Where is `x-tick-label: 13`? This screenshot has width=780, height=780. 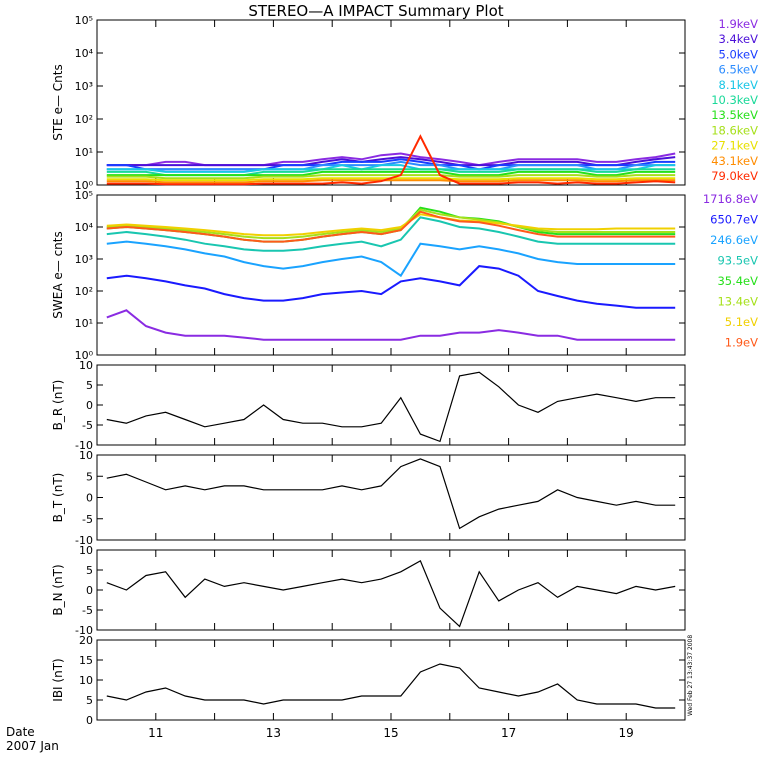 x-tick-label: 13 is located at coordinates (273, 733).